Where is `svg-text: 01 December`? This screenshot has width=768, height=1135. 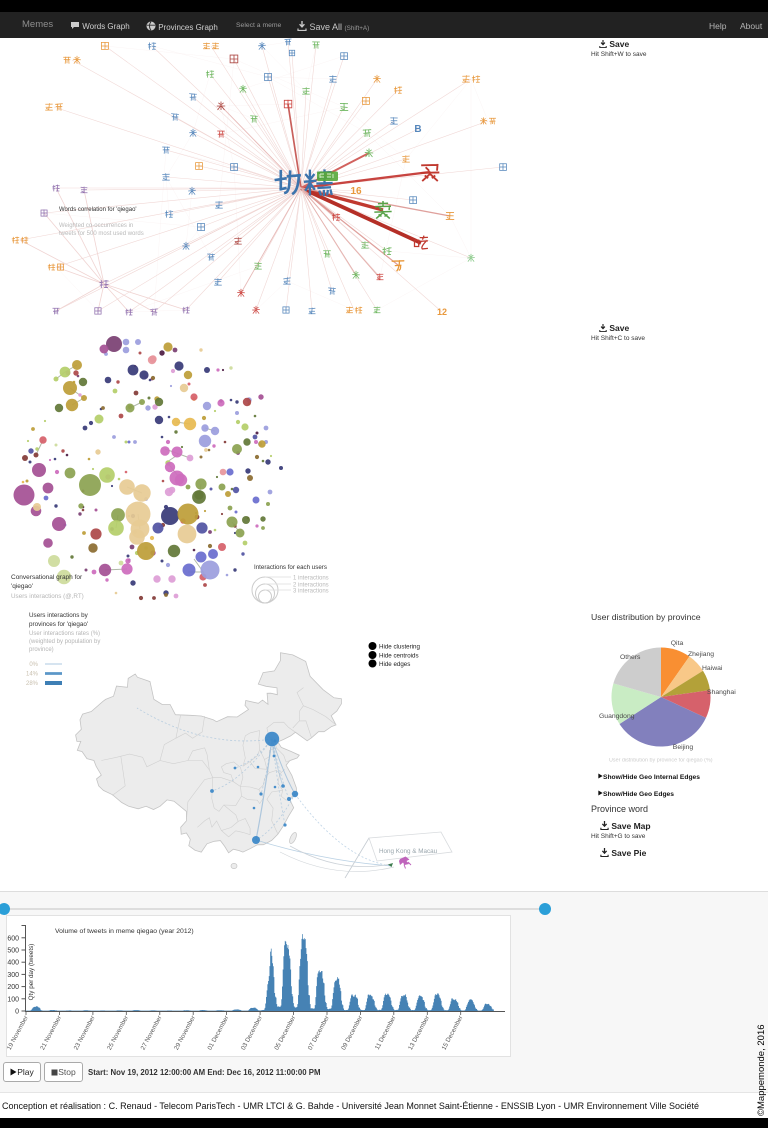 svg-text: 01 December is located at coordinates (218, 1033).